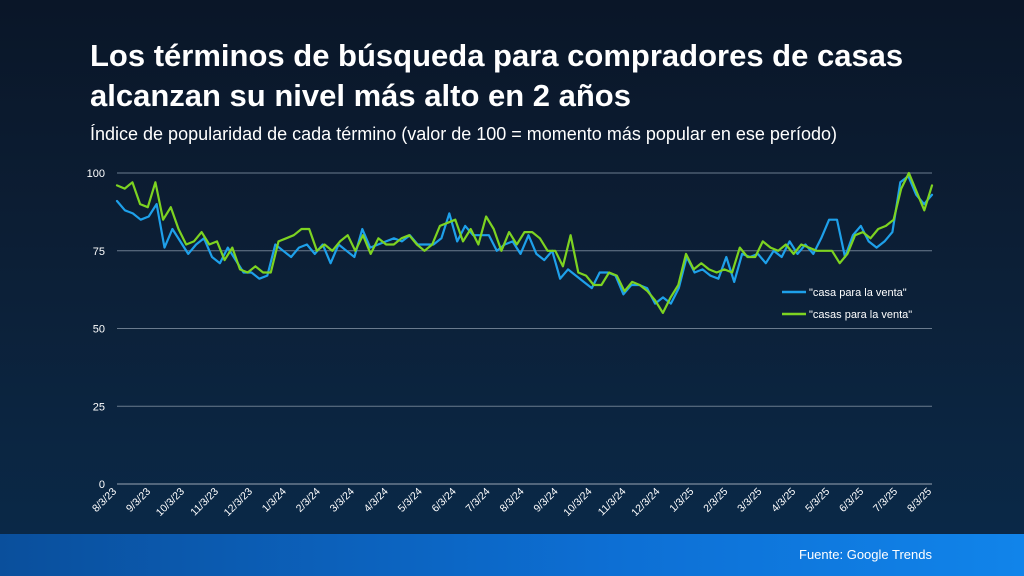  What do you see at coordinates (170, 502) in the screenshot?
I see `x-tick-label: 10/3/23` at bounding box center [170, 502].